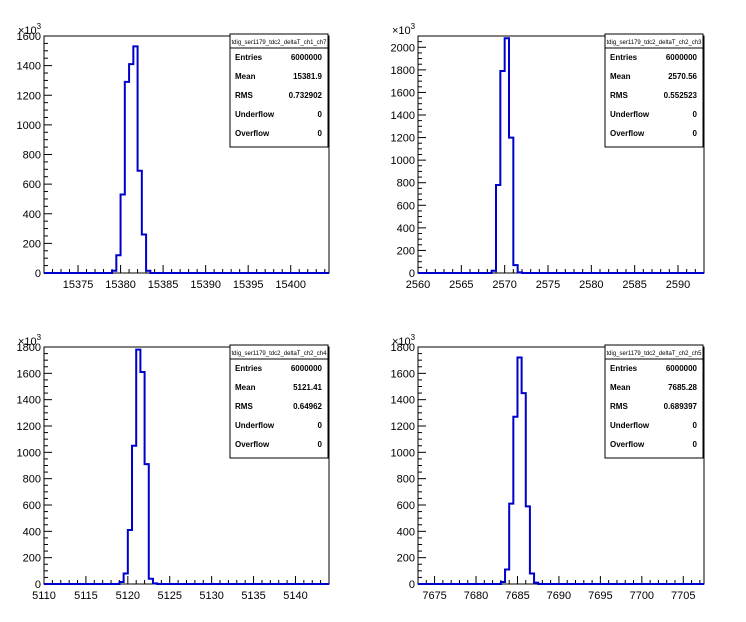  What do you see at coordinates (548, 285) in the screenshot?
I see `x-tick-label: 2575` at bounding box center [548, 285].